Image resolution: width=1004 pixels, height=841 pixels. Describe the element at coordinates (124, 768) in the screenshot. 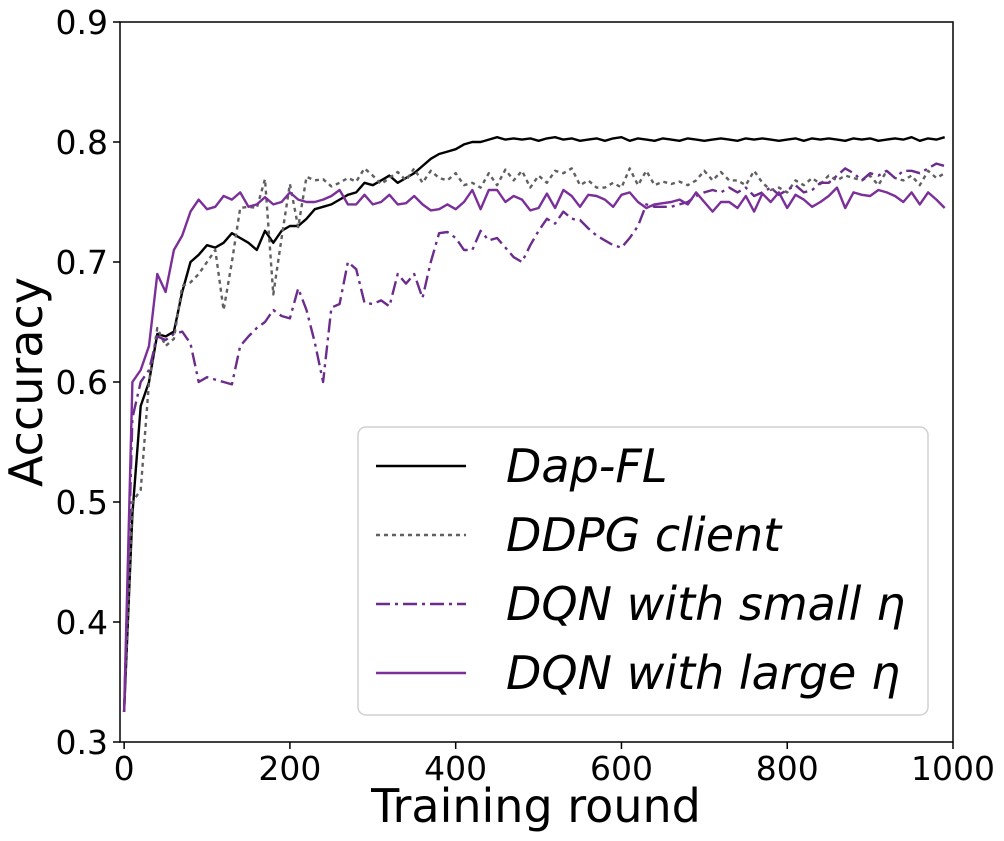

I see `x-tick-label: 0` at that location.